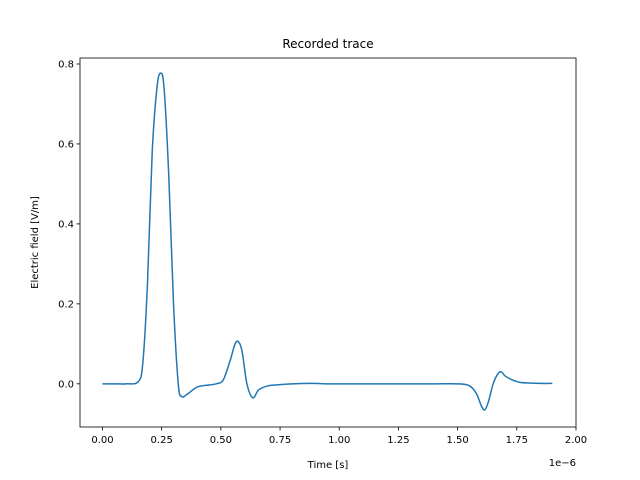 This screenshot has height=480, width=640. Describe the element at coordinates (280, 440) in the screenshot. I see `x-tick-label: 0.75` at that location.